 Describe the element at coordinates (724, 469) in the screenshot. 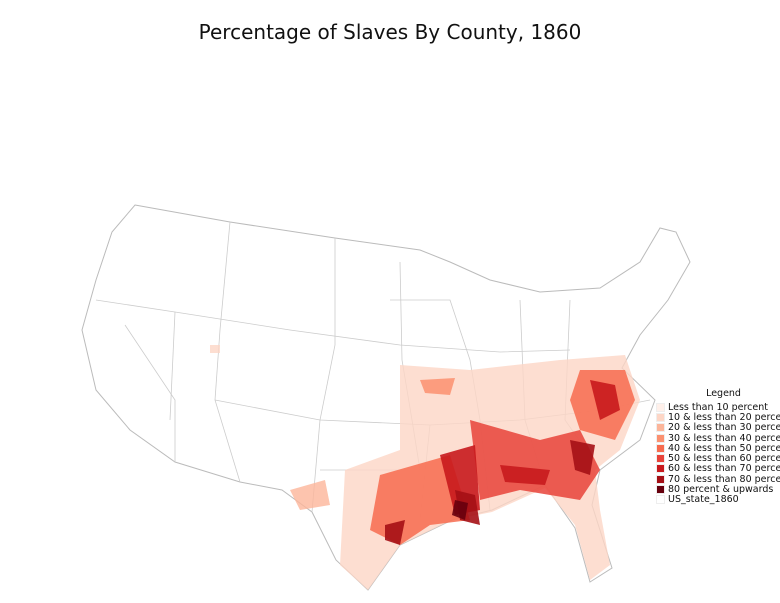

I see `legend-label: 60 & less than 70 percent` at that location.